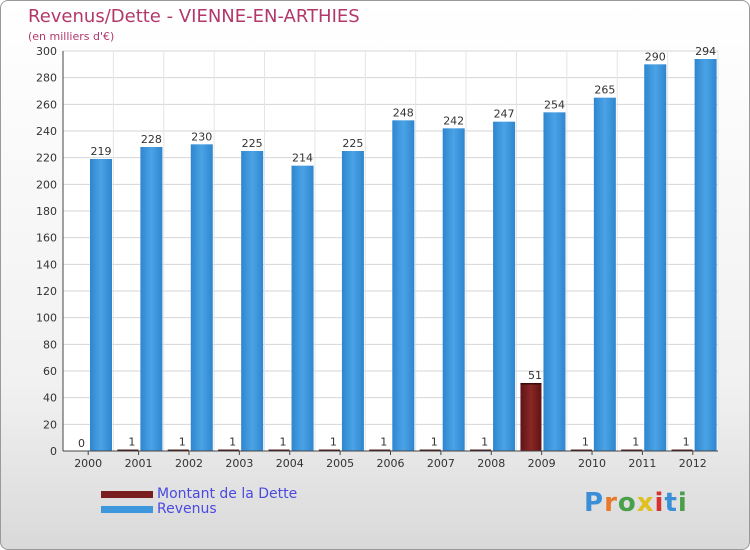  Describe the element at coordinates (340, 463) in the screenshot. I see `x-tick-label: 2005` at that location.